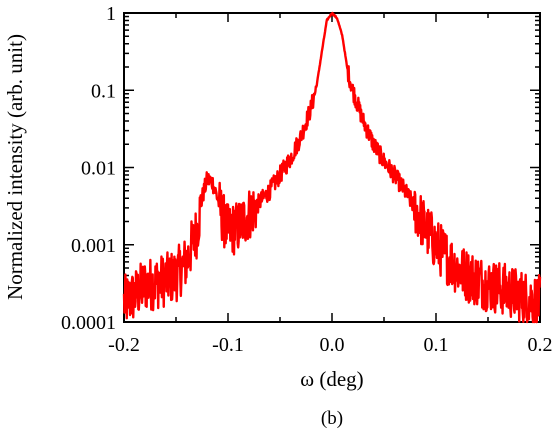 This screenshot has width=554, height=438. I want to click on x-tick-label: 0.2, so click(540, 345).